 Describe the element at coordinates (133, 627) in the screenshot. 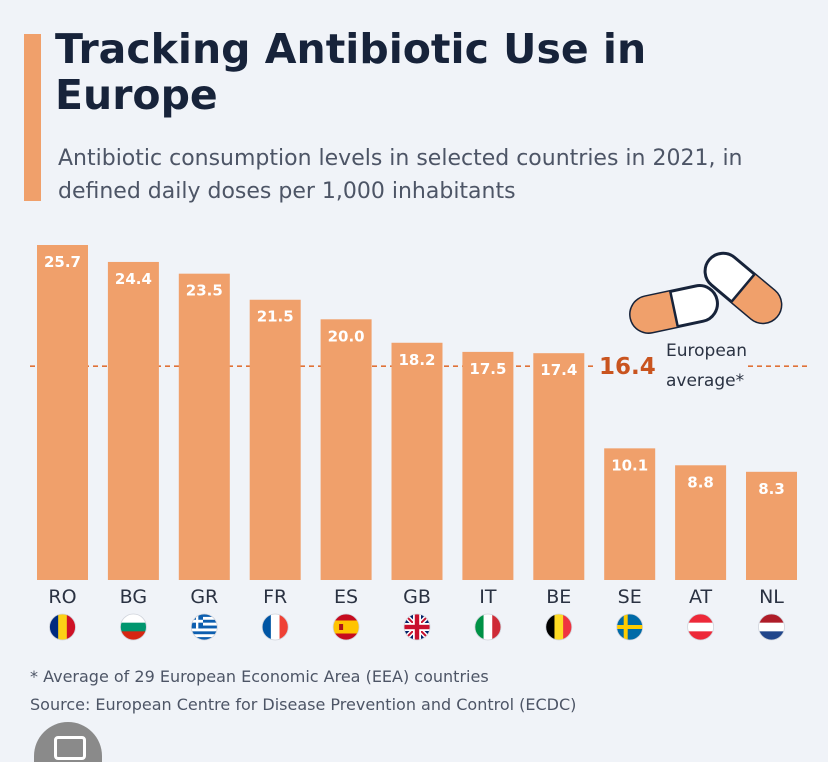

I see `flag-bulgaria-icon` at that location.